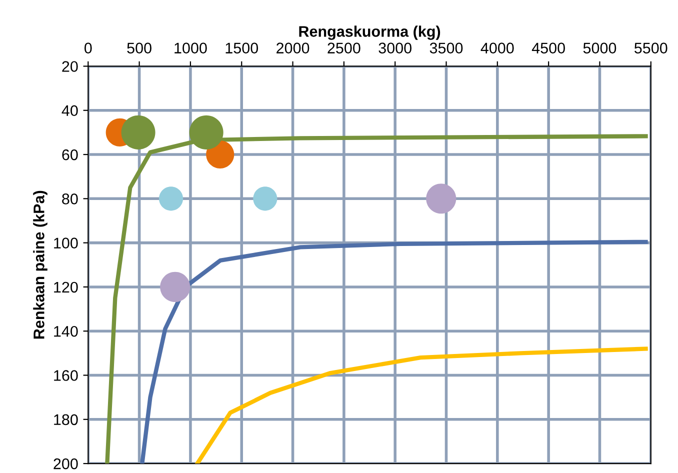 The height and width of the screenshot is (473, 678). I want to click on x-tick-label: 5000, so click(599, 48).